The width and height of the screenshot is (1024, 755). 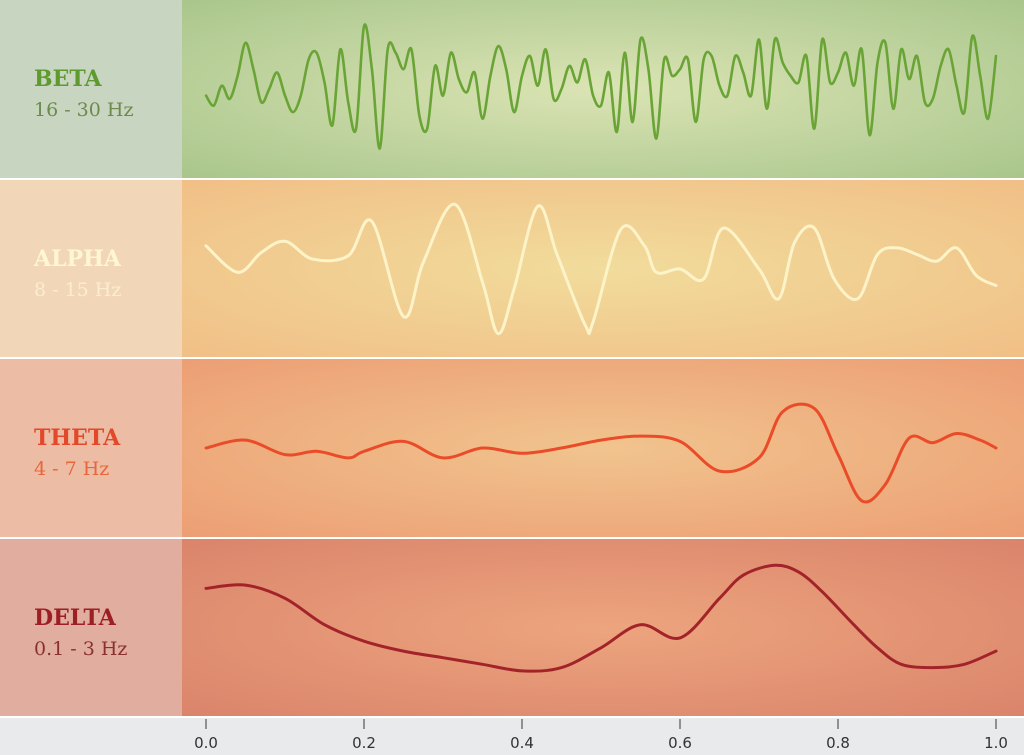 What do you see at coordinates (522, 743) in the screenshot?
I see `x-tick-label: 0.4` at bounding box center [522, 743].